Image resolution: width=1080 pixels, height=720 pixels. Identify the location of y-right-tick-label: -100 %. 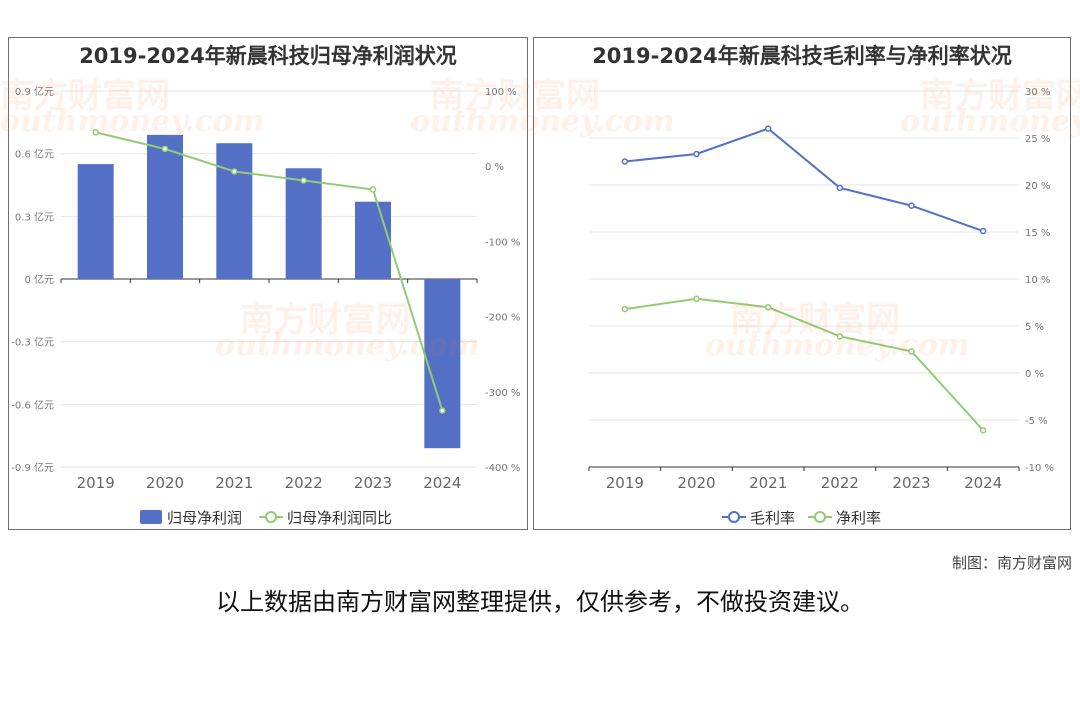
(502, 242).